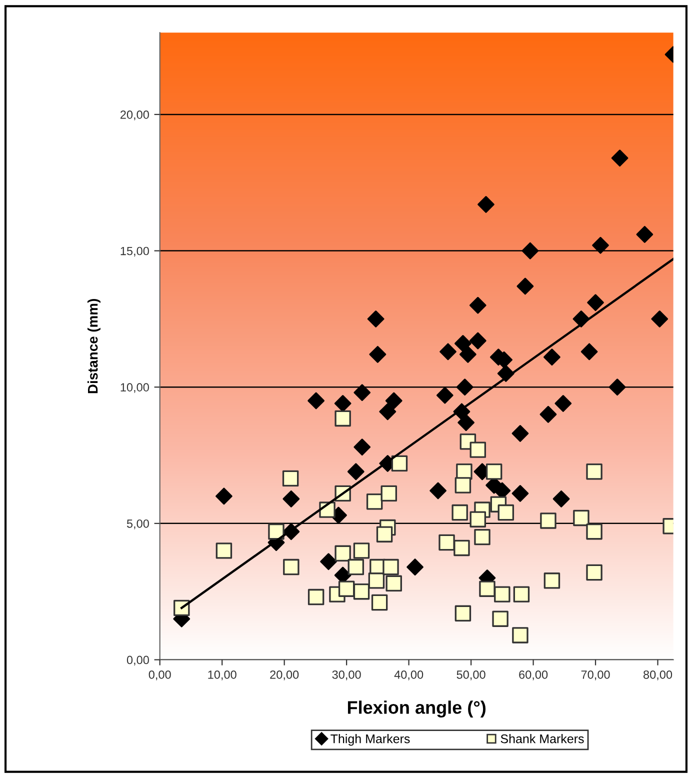  I want to click on x-tick-label: 40,00, so click(409, 675).